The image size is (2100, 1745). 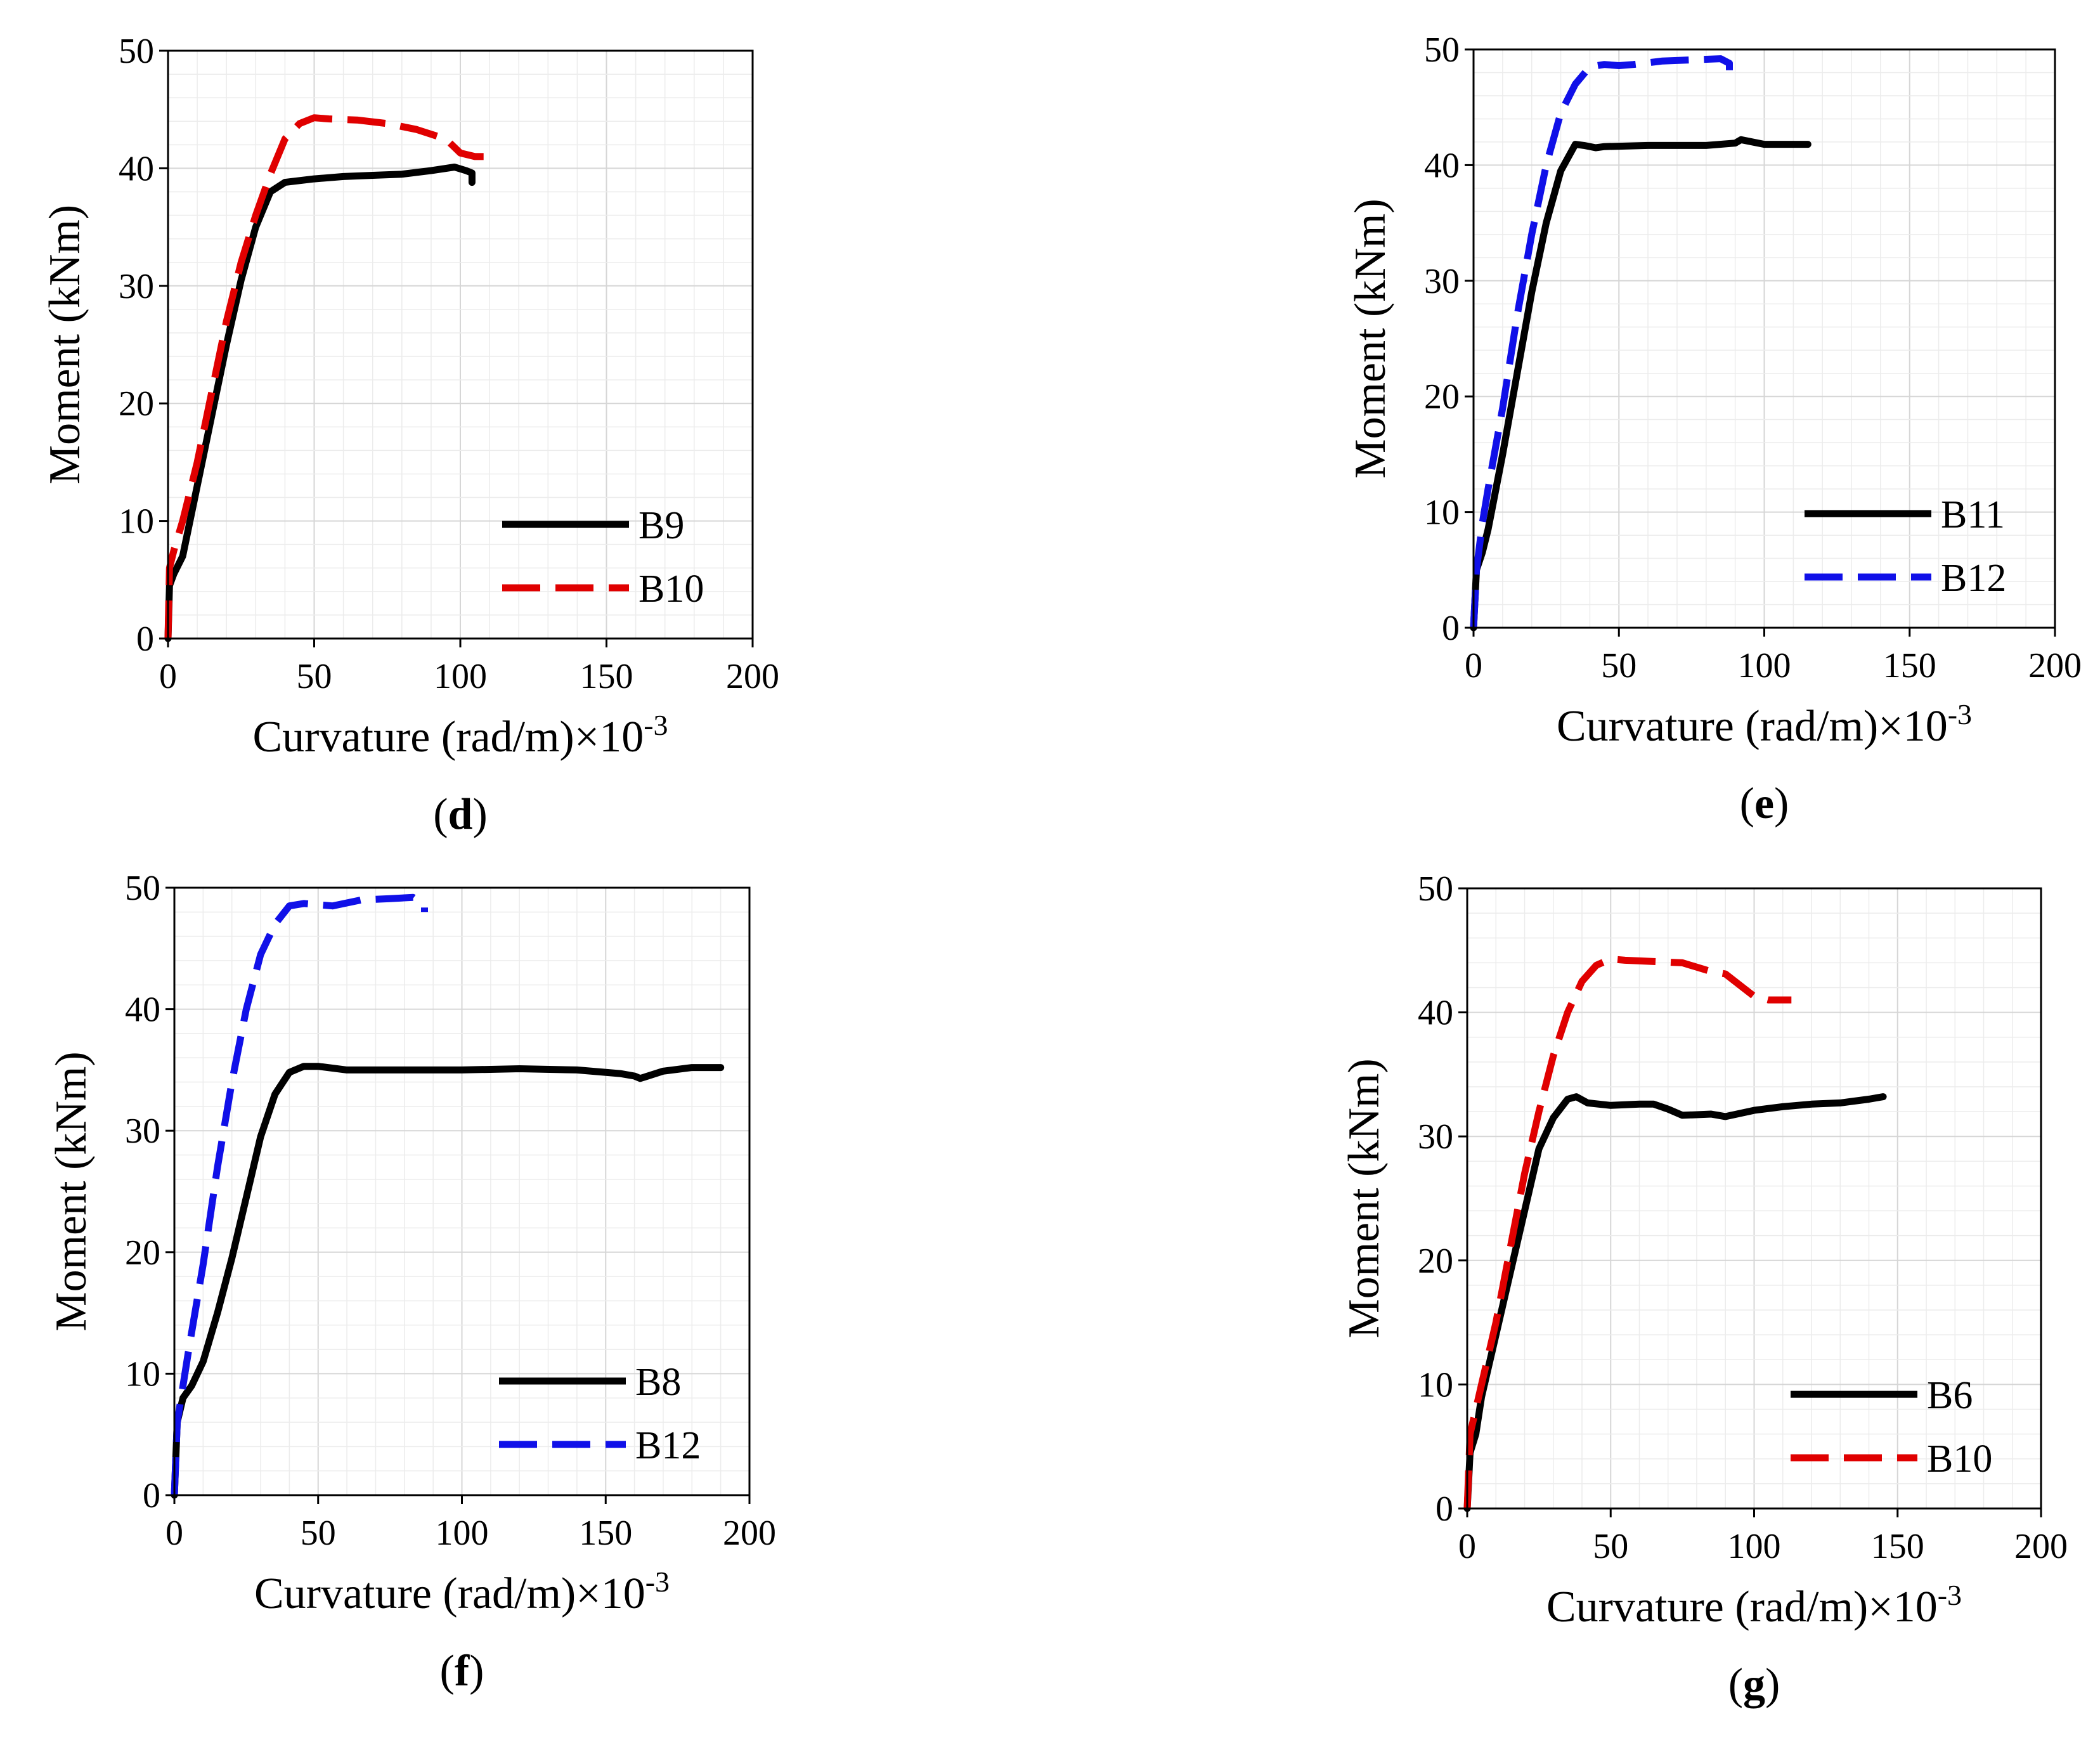 I want to click on panel-label-g: (g), so click(x=1754, y=1684).